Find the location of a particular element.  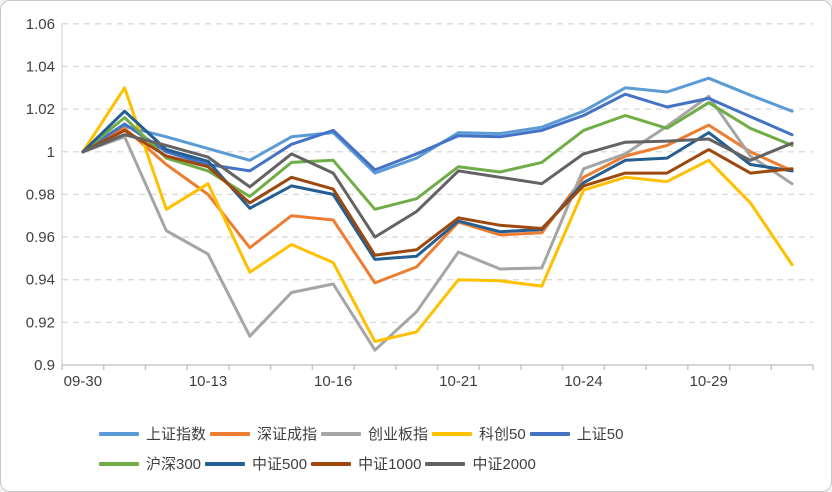

x-axis-tick-label: 10-16 is located at coordinates (333, 381).